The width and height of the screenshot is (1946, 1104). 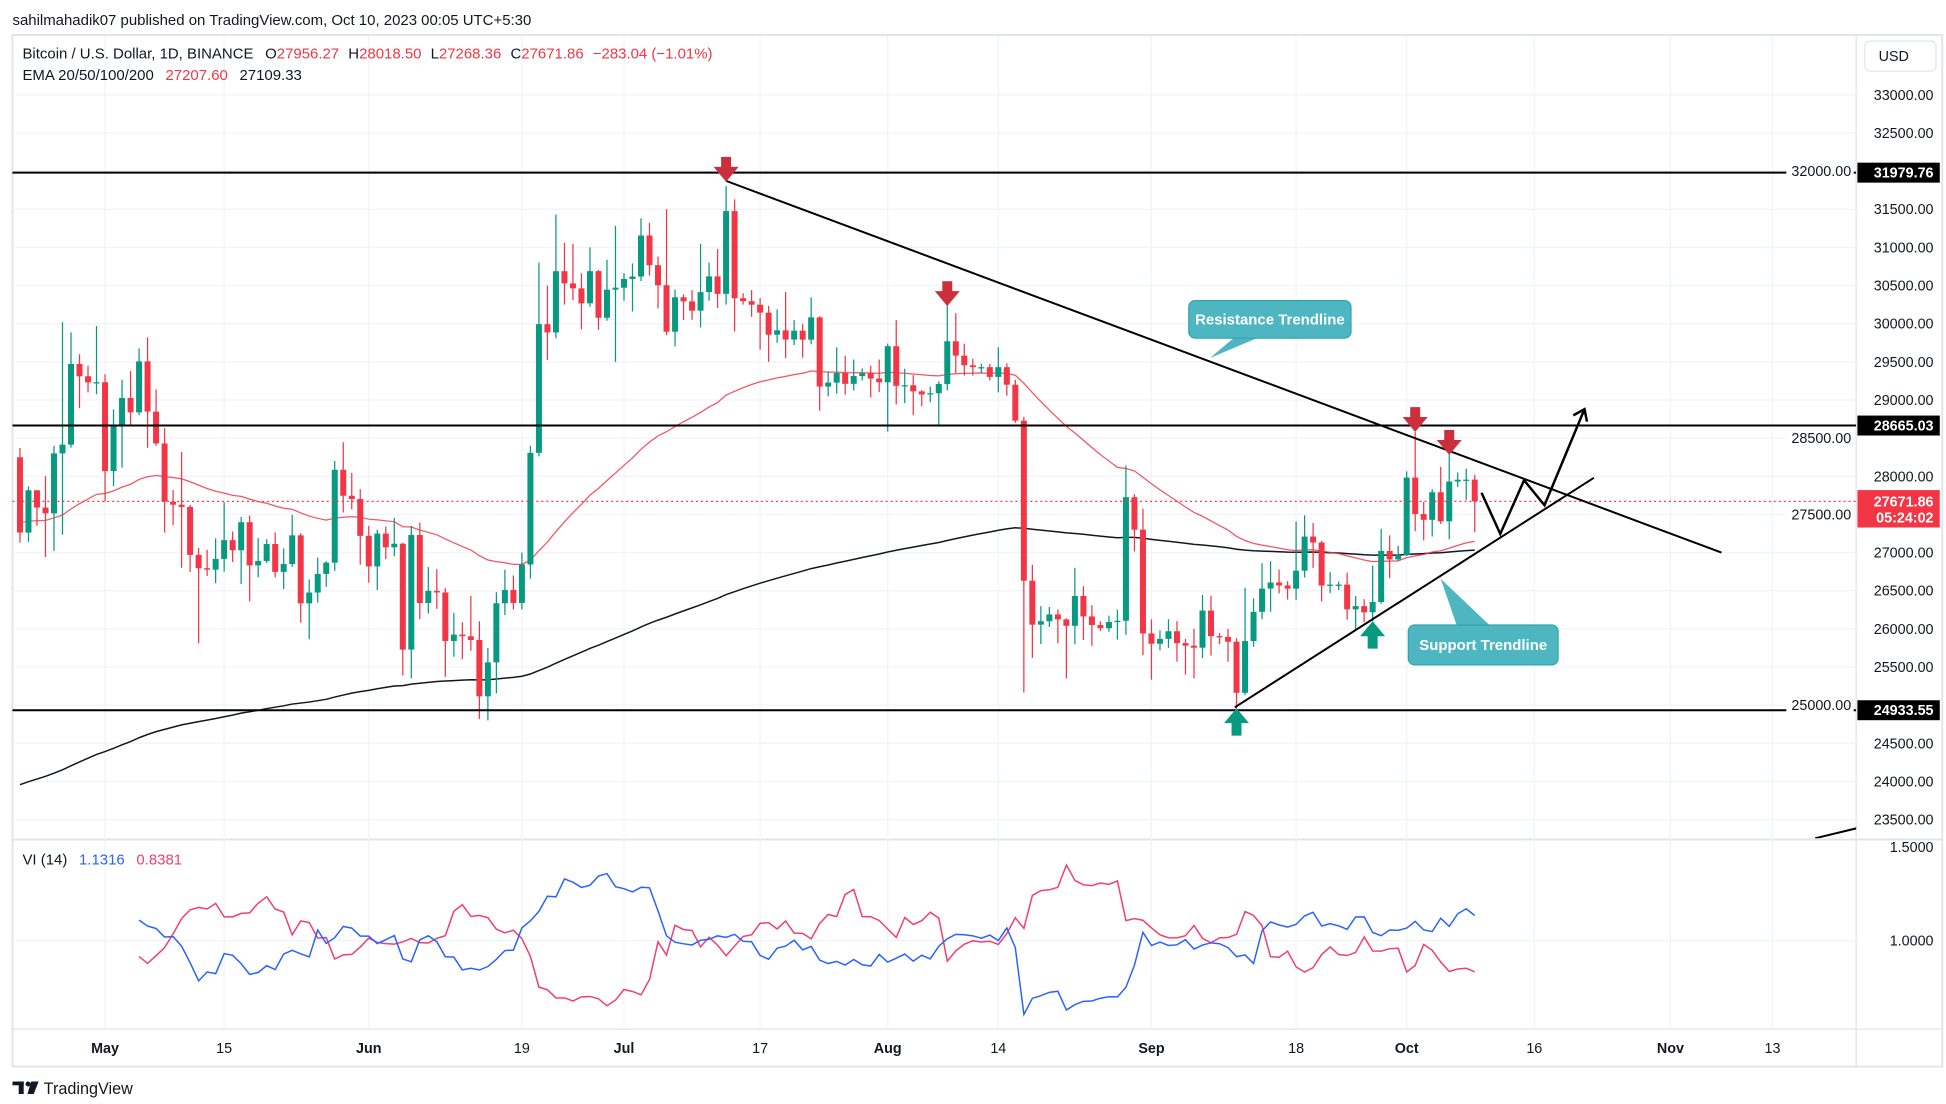 I want to click on resistance-trendline-note: Resistance Trendline, so click(x=1270, y=329).